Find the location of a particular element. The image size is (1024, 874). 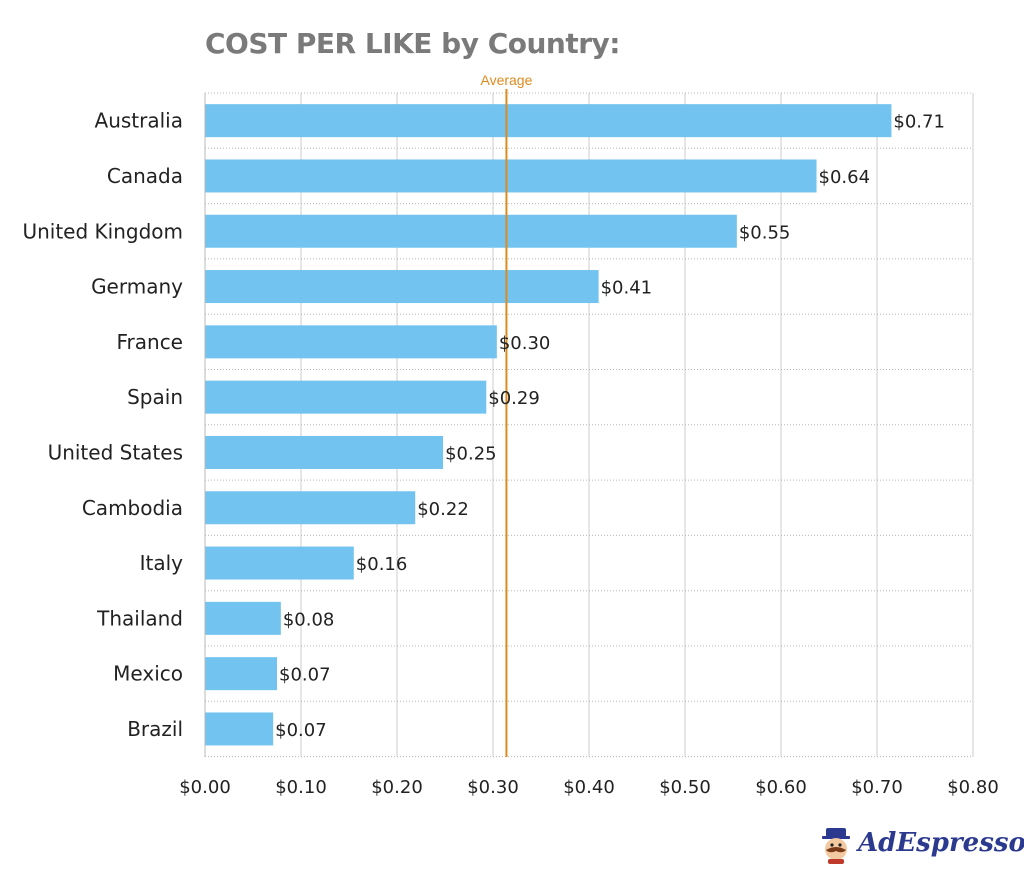

value-label: $0.29 is located at coordinates (514, 398).